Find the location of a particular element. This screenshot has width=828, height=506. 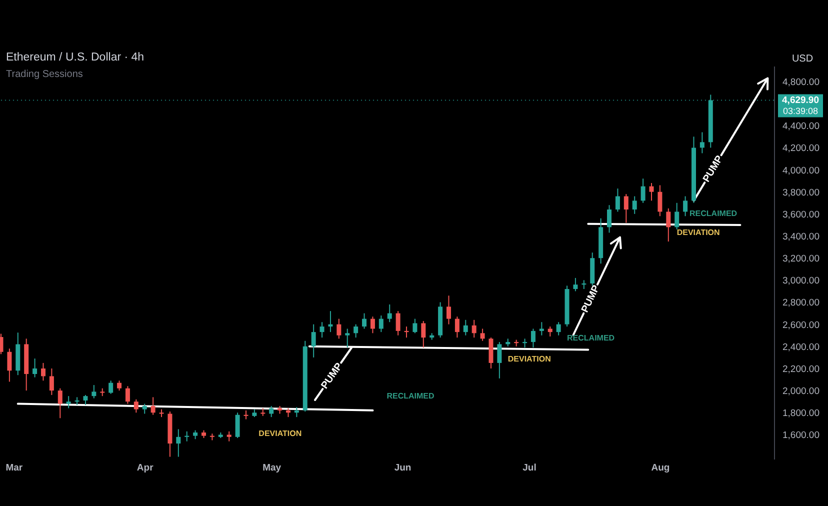

text: 03:39:08 is located at coordinates (800, 111).